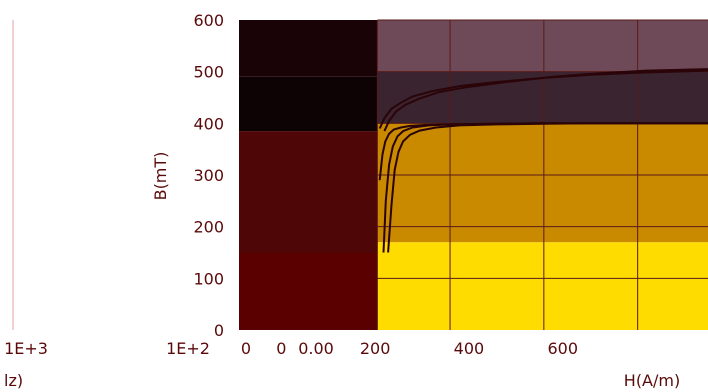  What do you see at coordinates (188, 348) in the screenshot?
I see `left-axis-tick-label: 1E+2` at bounding box center [188, 348].